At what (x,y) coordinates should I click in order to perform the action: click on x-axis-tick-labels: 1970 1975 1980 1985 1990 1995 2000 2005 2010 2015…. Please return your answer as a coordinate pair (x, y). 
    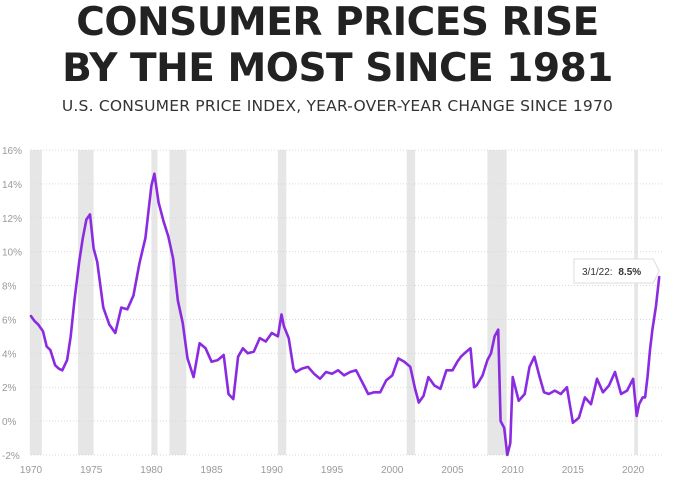
    Looking at the image, I should click on (332, 470).